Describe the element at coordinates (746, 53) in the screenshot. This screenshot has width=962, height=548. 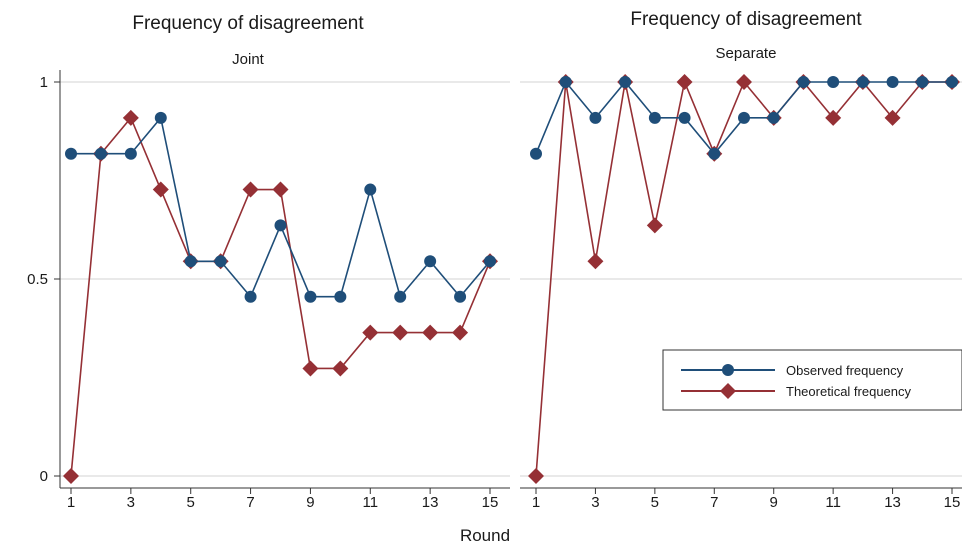
I see `panel-separate-subtitle: Separate` at that location.